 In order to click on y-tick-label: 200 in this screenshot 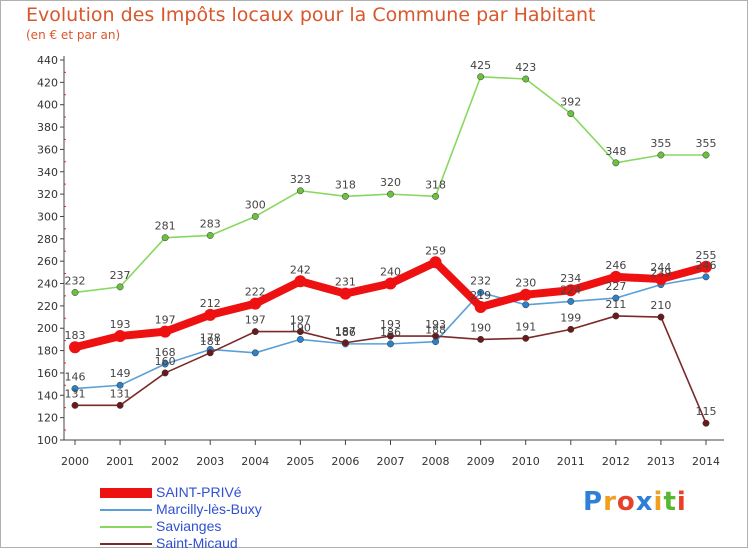, I will do `click(47, 328)`.